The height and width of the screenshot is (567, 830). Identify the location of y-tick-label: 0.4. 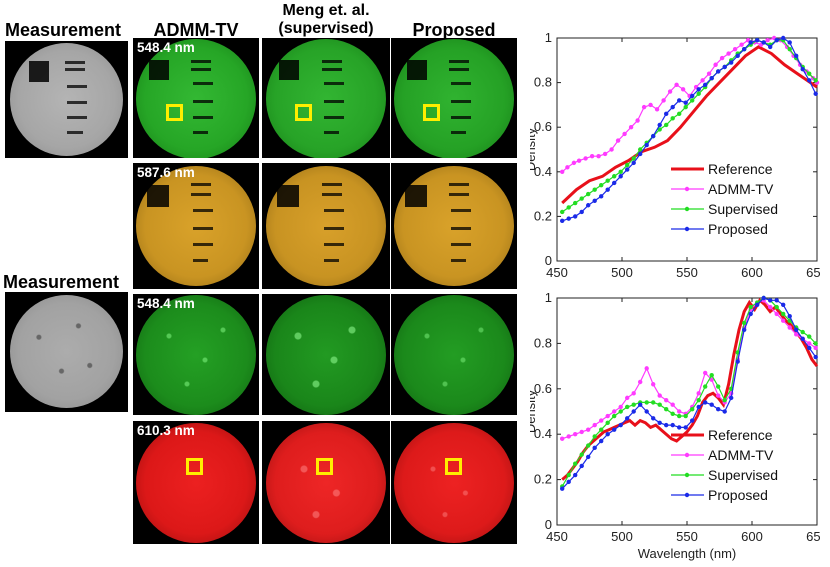
(543, 433).